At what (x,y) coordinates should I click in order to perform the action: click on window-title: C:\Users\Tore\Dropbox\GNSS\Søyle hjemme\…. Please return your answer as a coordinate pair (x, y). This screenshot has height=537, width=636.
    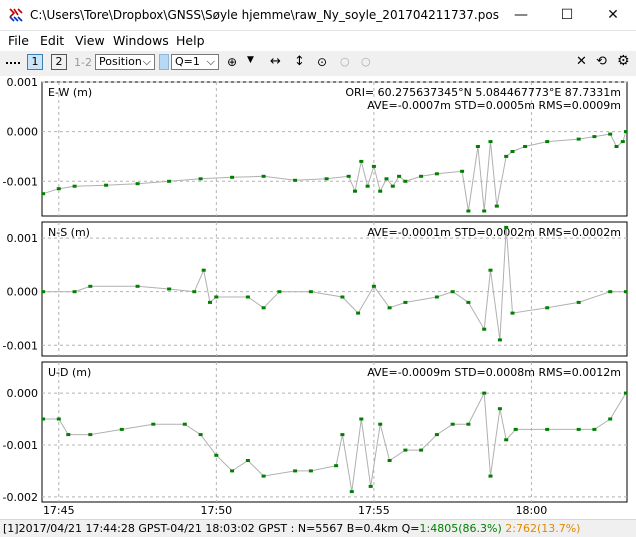
    Looking at the image, I should click on (264, 15).